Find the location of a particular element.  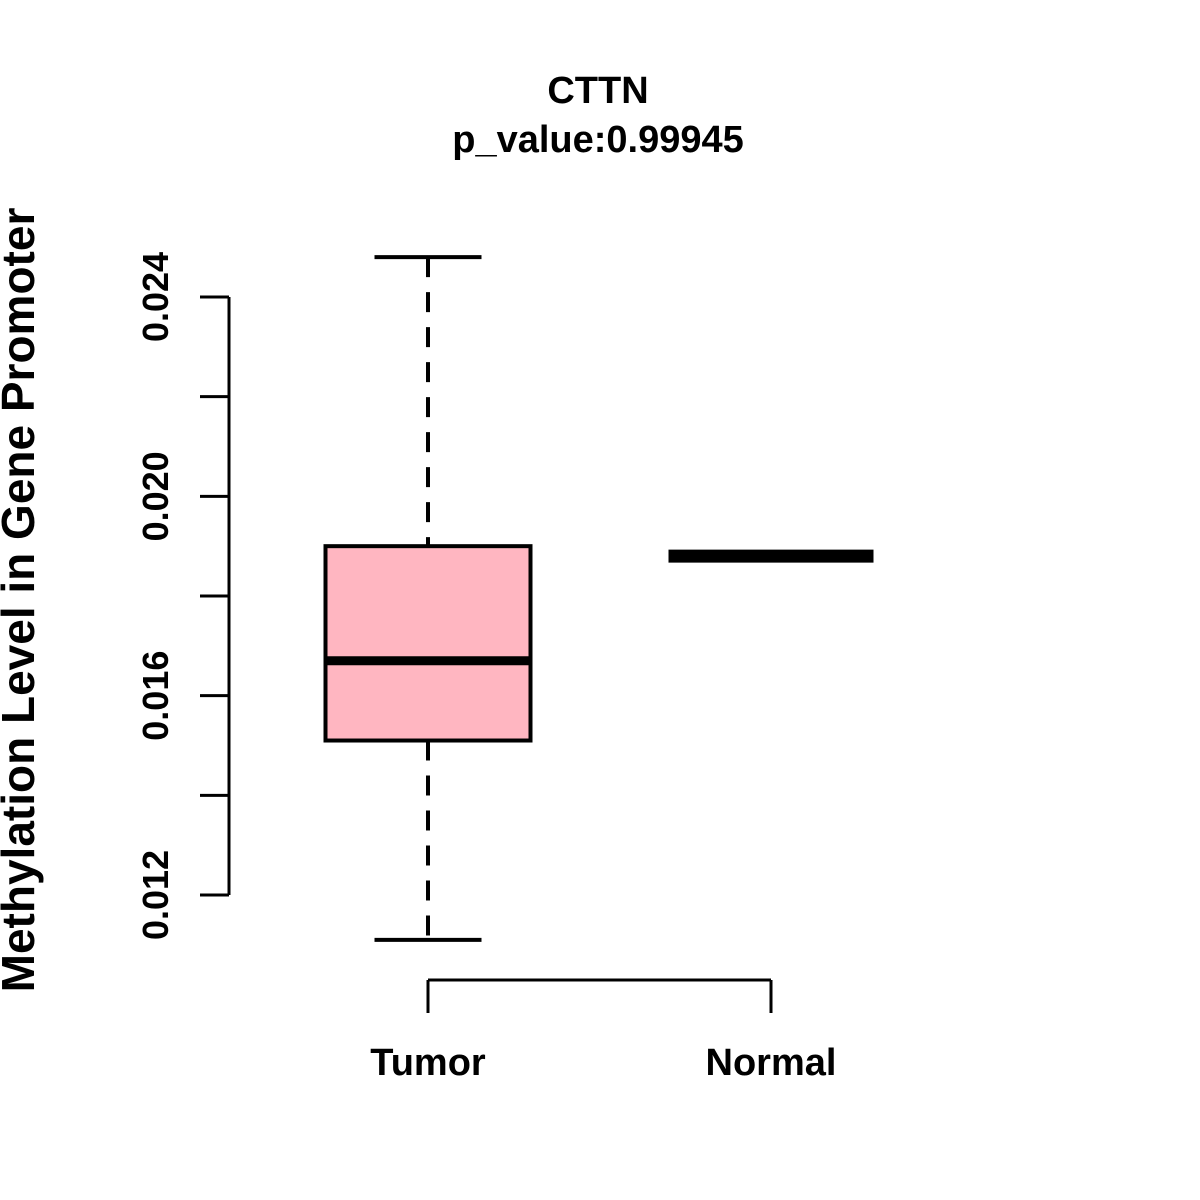

y-axis-title: Methylation Level in Gene Promoter is located at coordinates (22, 600).